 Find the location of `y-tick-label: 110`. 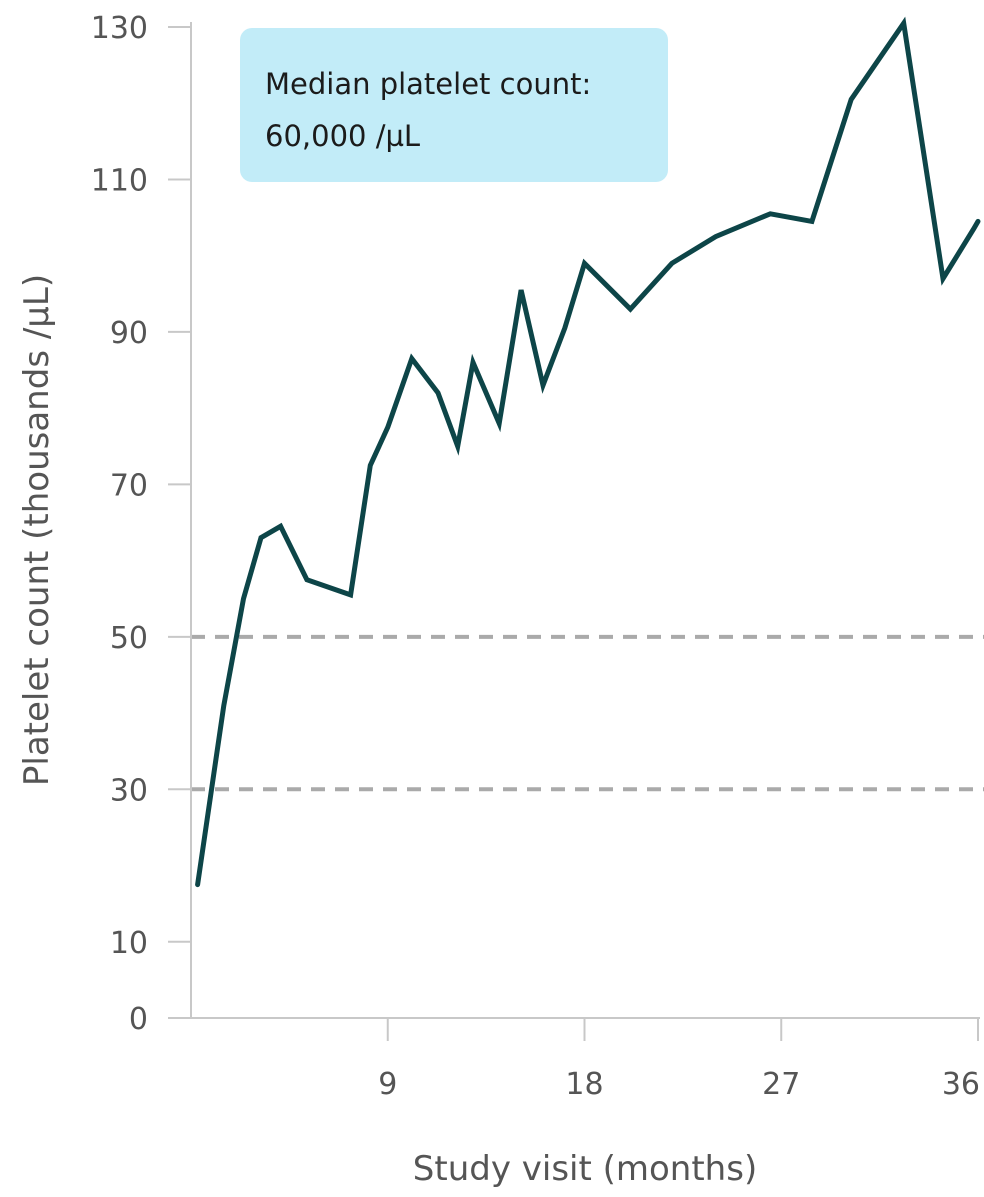

y-tick-label: 110 is located at coordinates (119, 180).